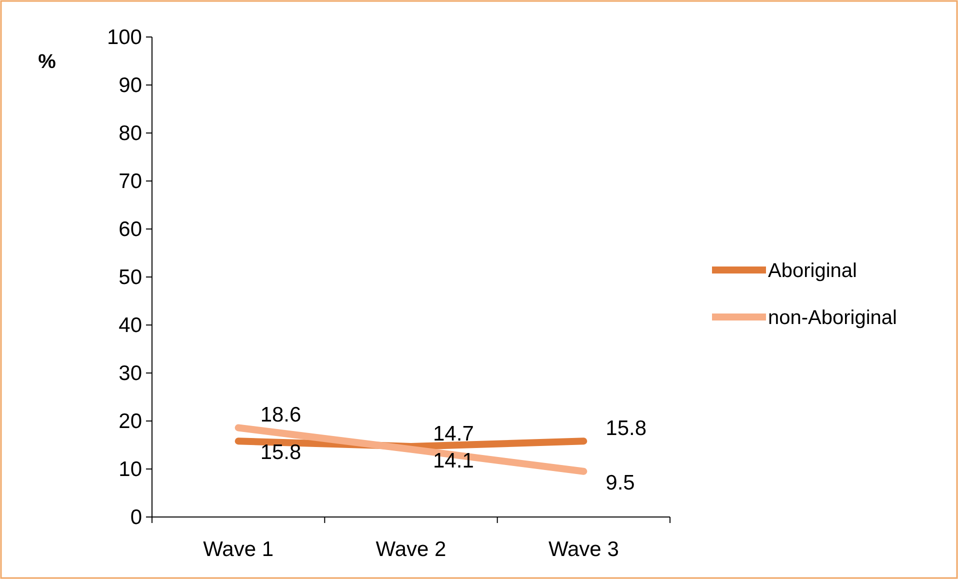 The image size is (958, 579). What do you see at coordinates (130, 373) in the screenshot?
I see `y-tick-label: 30` at bounding box center [130, 373].